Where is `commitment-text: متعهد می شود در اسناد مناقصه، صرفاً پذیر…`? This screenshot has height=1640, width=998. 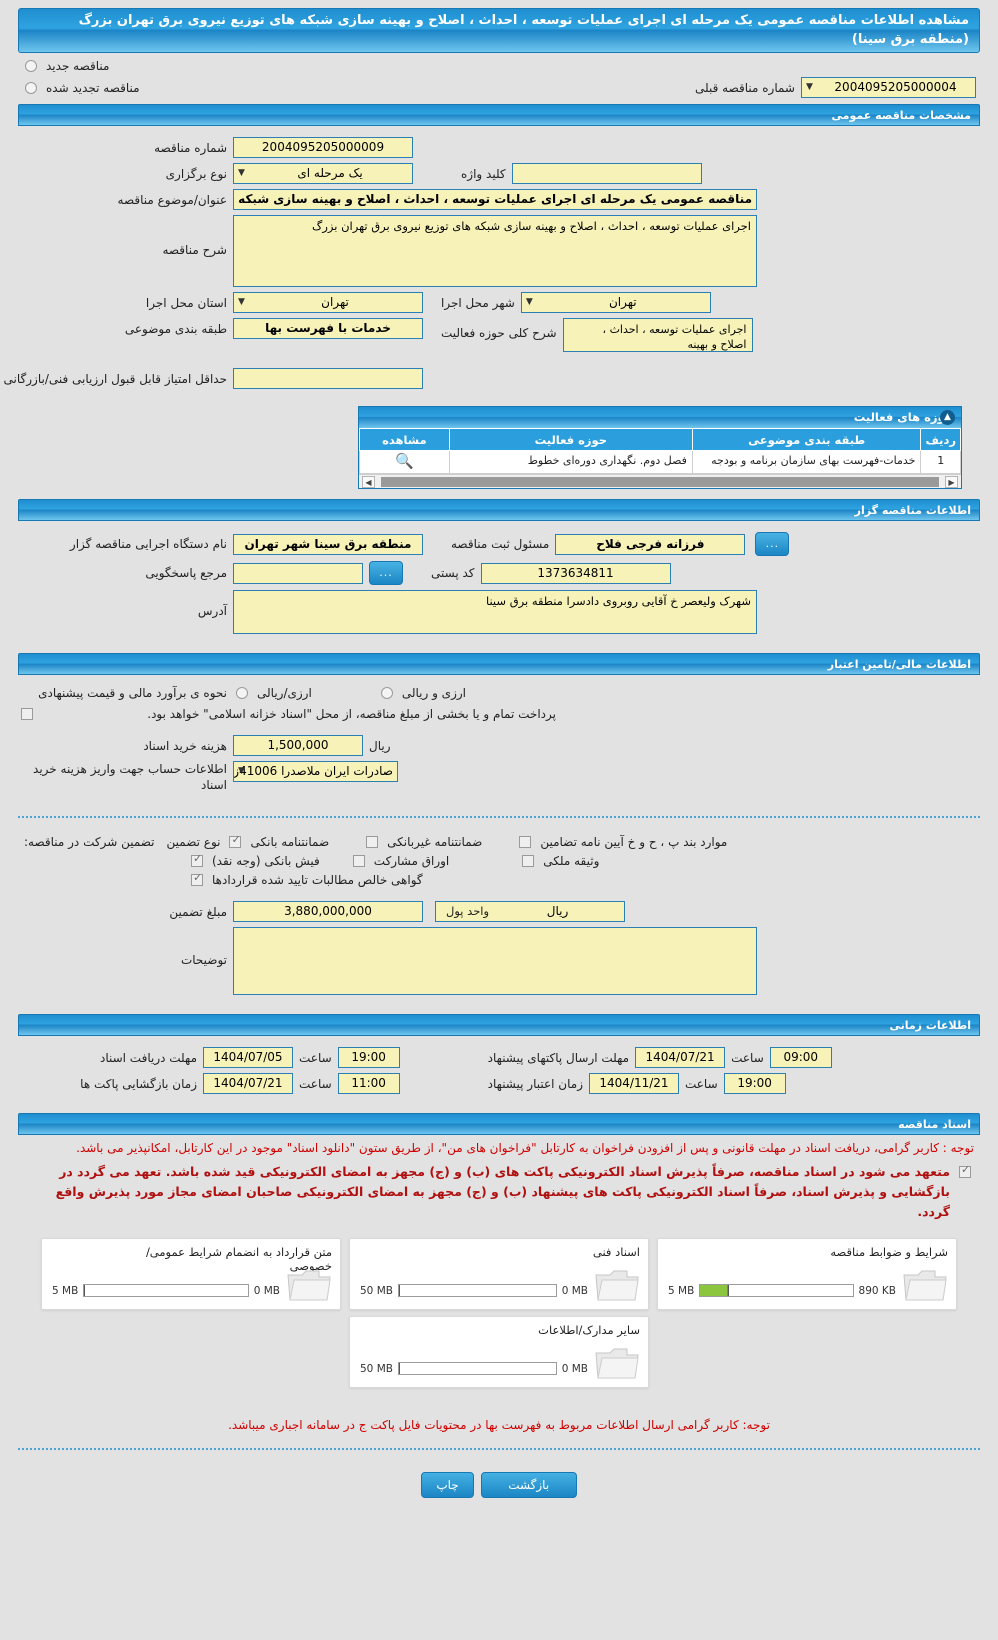 commitment-text: متعهد می شود در اسناد مناقصه، صرفاً پذیر… is located at coordinates (502, 1191).